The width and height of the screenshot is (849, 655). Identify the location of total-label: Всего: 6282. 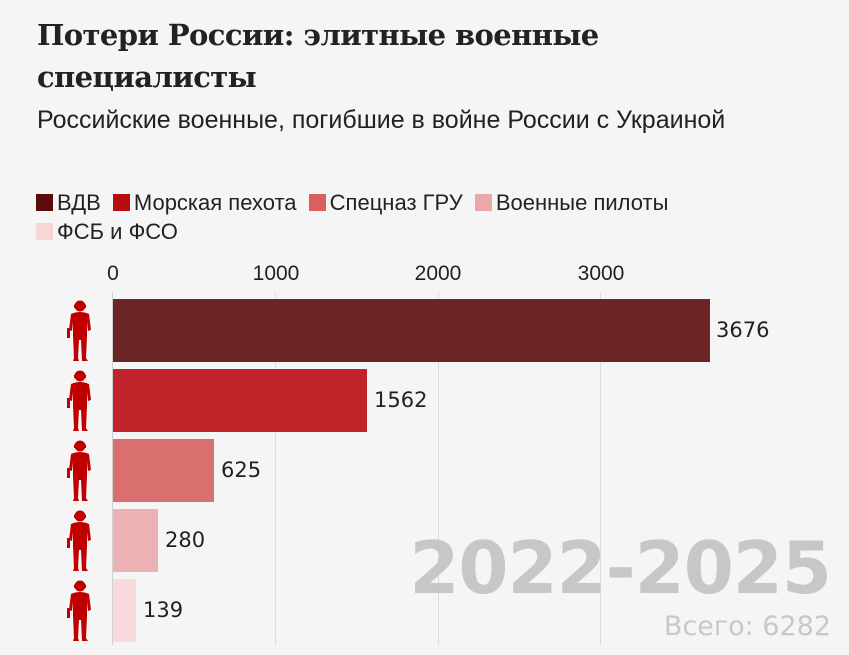
(747, 626).